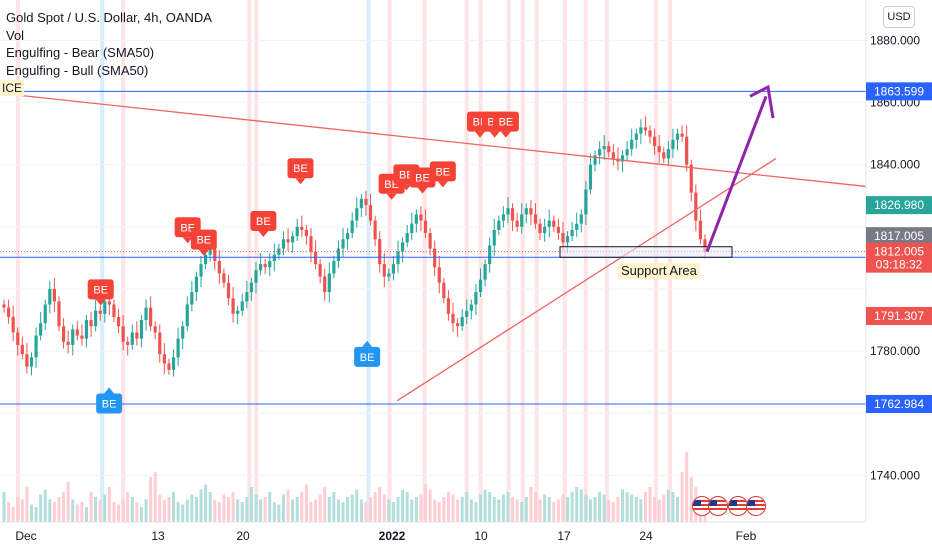 The width and height of the screenshot is (932, 550). What do you see at coordinates (300, 169) in the screenshot?
I see `bear-marker-label: BE` at bounding box center [300, 169].